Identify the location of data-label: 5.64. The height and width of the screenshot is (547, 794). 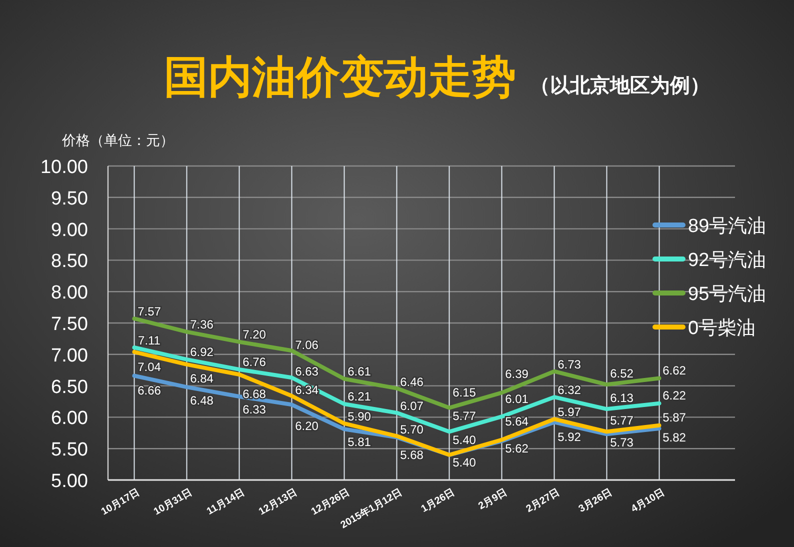
(517, 421).